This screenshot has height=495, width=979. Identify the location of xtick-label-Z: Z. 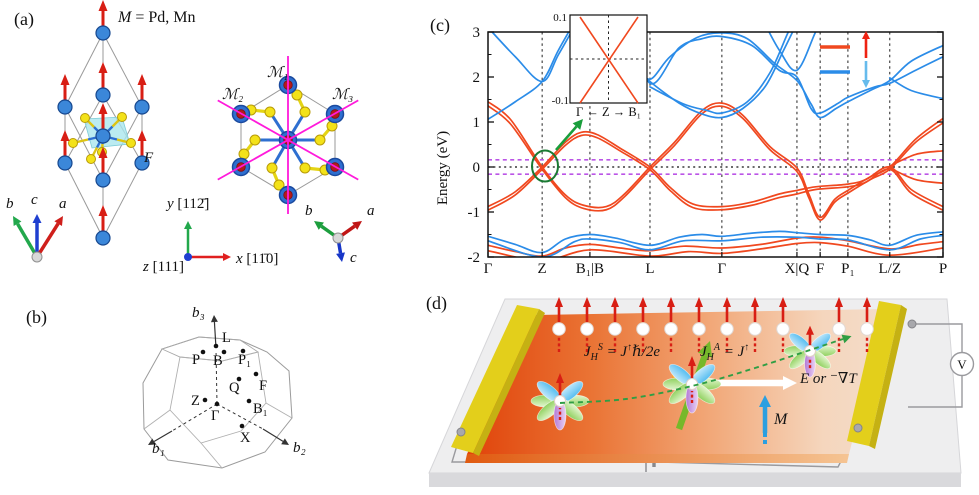
(542, 269).